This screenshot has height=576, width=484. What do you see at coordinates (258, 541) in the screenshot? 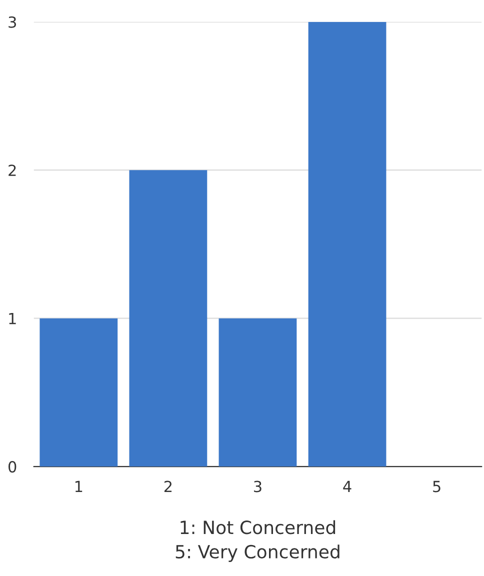
I see `x-axis-title: 1: Not Concerned 5: Very Concerned` at bounding box center [258, 541].